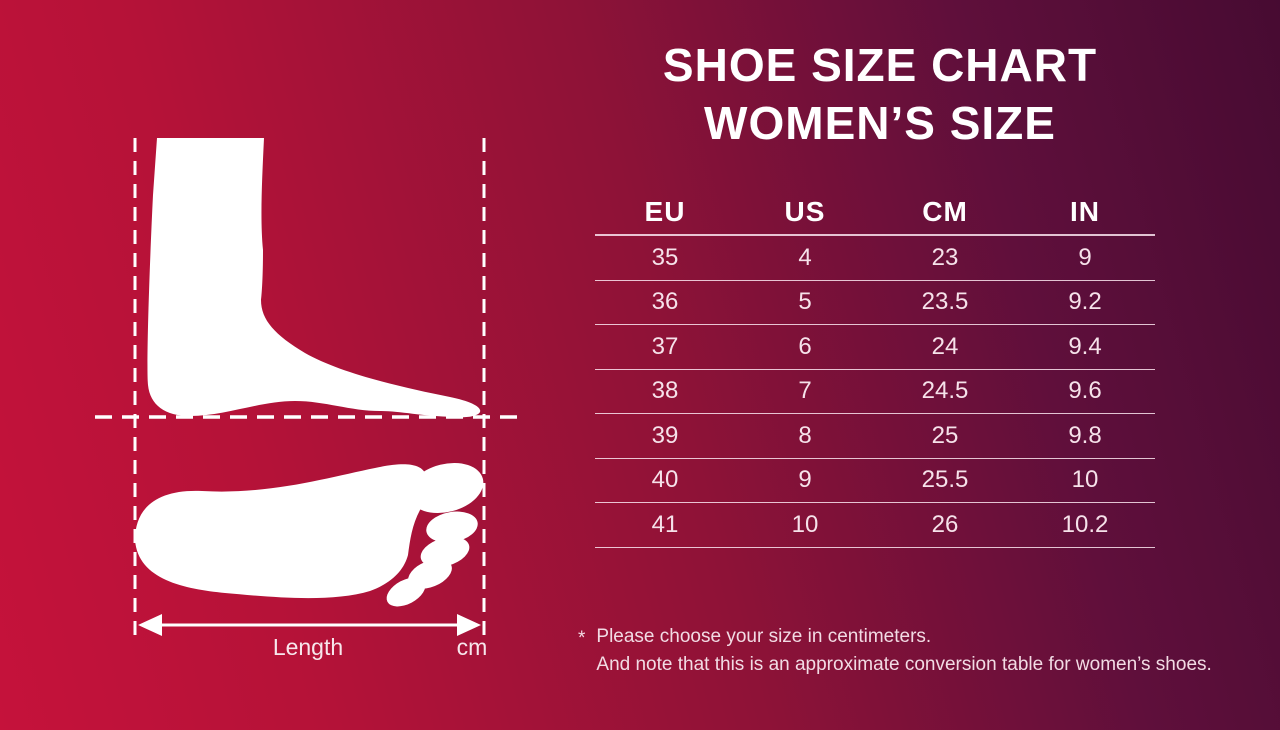 Image resolution: width=1280 pixels, height=730 pixels. I want to click on table-cell: 26, so click(945, 524).